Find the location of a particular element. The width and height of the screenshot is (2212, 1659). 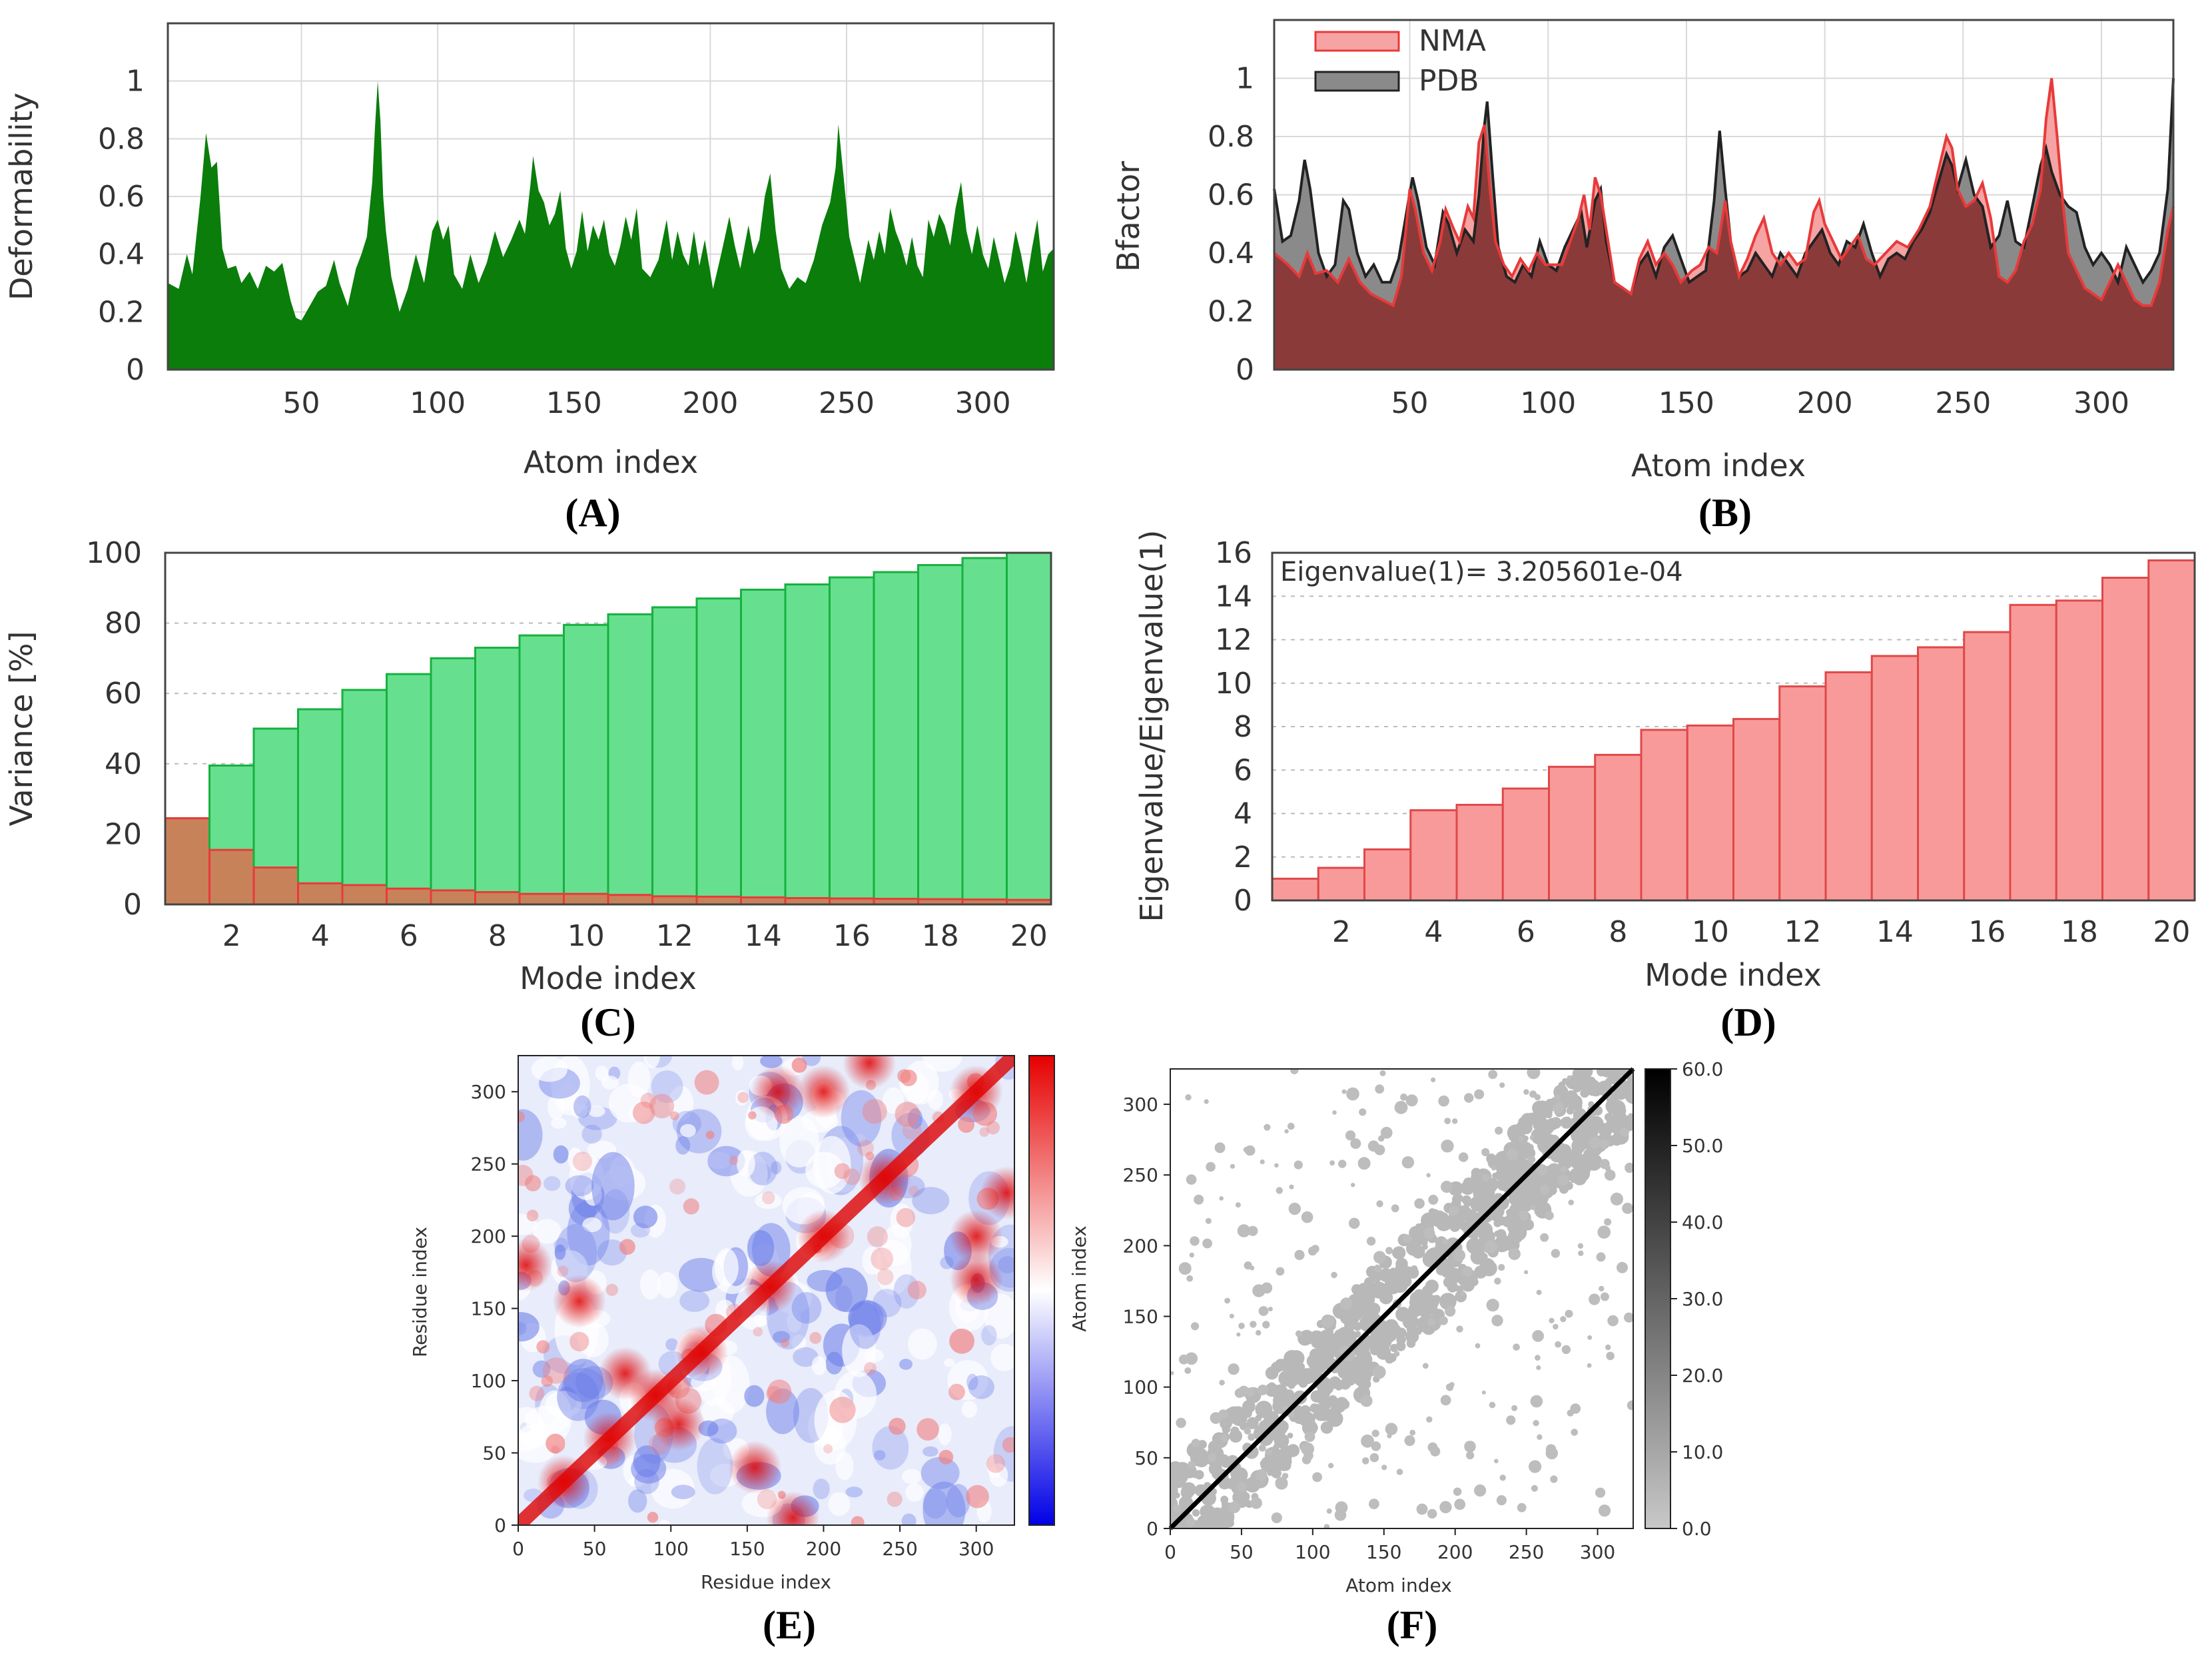

chart-f-xtick-label: 200 is located at coordinates (1455, 1552).